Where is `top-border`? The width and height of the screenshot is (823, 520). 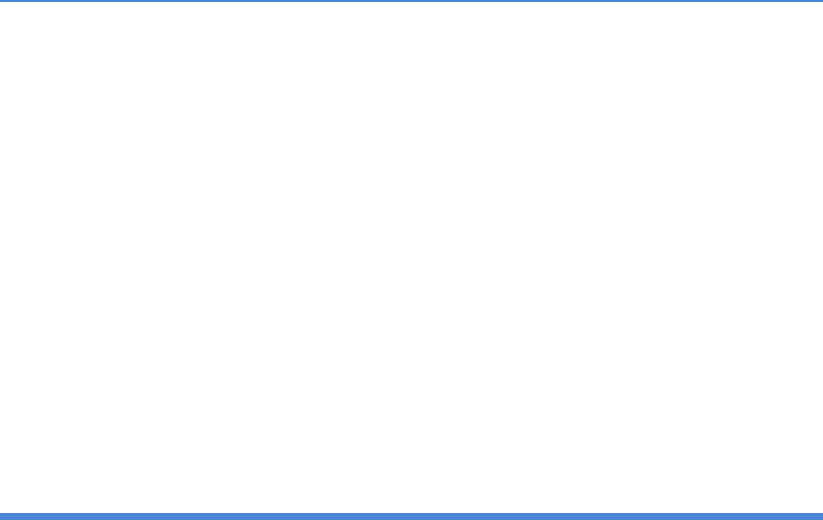
top-border is located at coordinates (411, 1).